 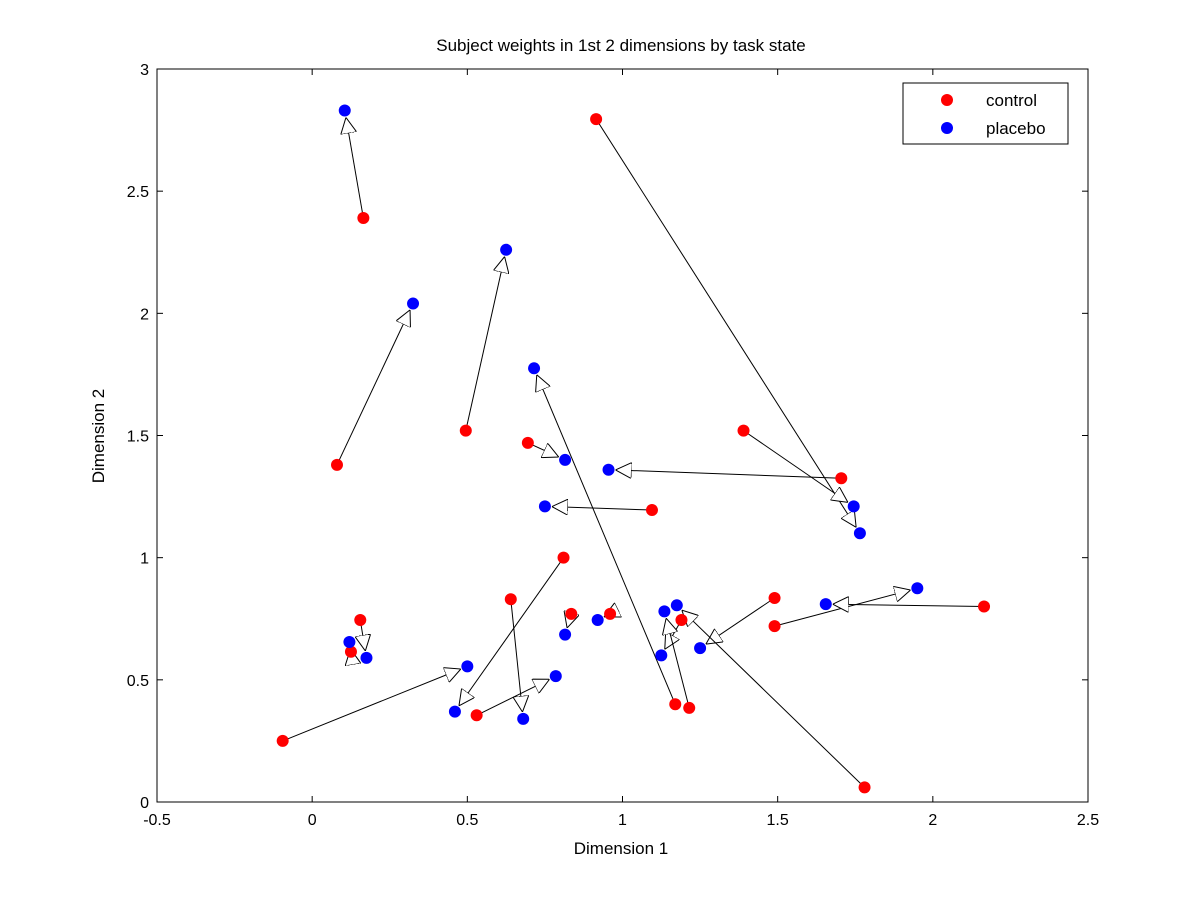 I want to click on x-tick-label: 1, so click(x=622, y=820).